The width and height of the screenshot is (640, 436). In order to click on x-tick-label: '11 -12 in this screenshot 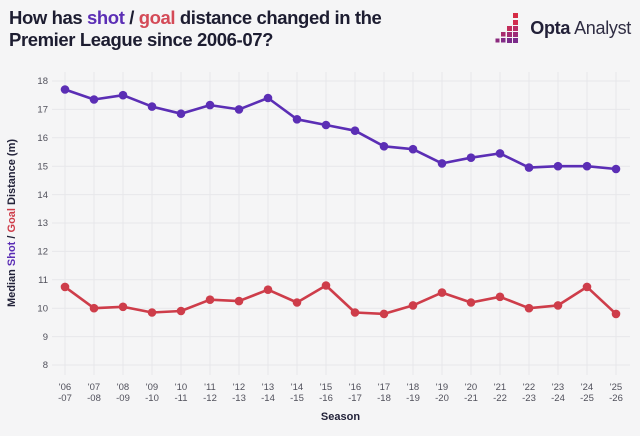, I will do `click(210, 393)`.